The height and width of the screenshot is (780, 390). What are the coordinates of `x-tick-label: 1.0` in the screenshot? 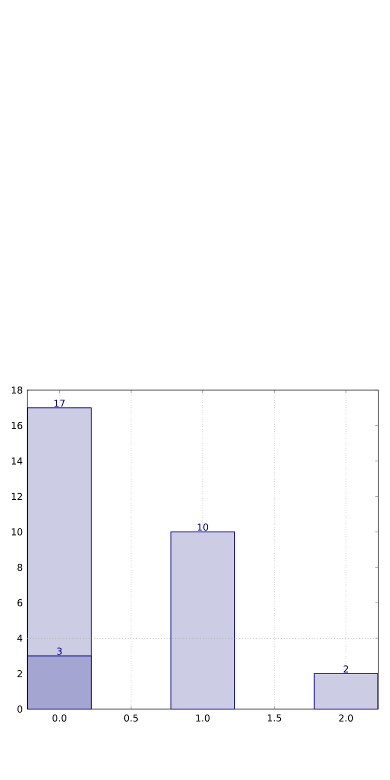 It's located at (203, 718).